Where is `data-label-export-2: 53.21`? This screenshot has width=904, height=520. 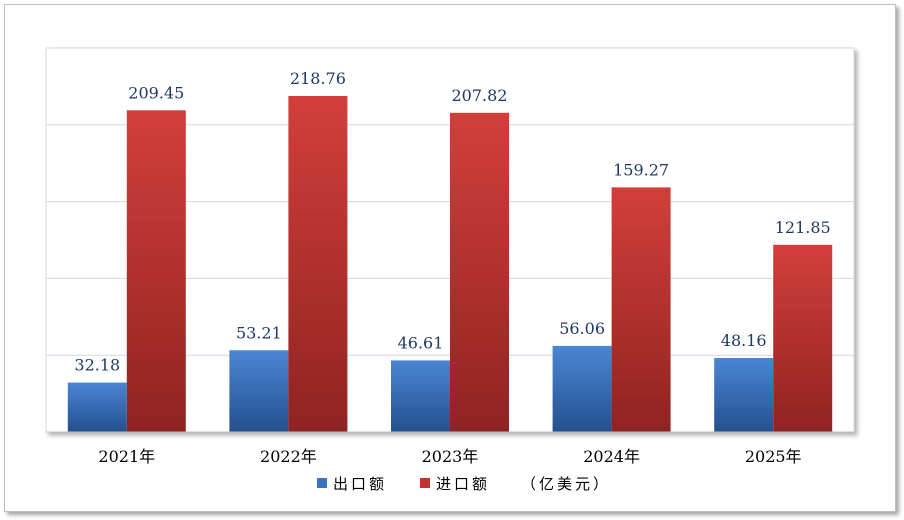
data-label-export-2: 53.21 is located at coordinates (259, 332).